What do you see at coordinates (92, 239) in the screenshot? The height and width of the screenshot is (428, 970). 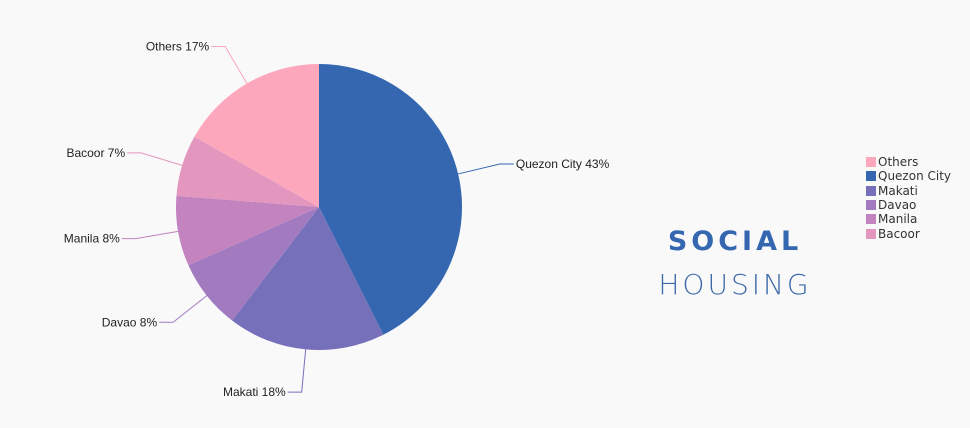 I see `data-label: Manila 8%` at bounding box center [92, 239].